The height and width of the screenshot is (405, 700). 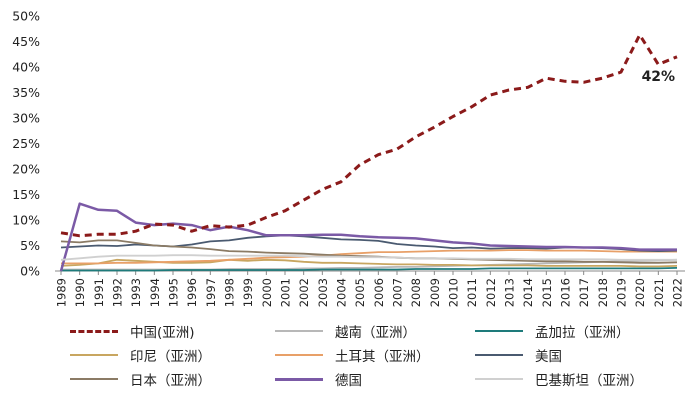 I want to click on x-tick-label: 2006, so click(x=379, y=292).